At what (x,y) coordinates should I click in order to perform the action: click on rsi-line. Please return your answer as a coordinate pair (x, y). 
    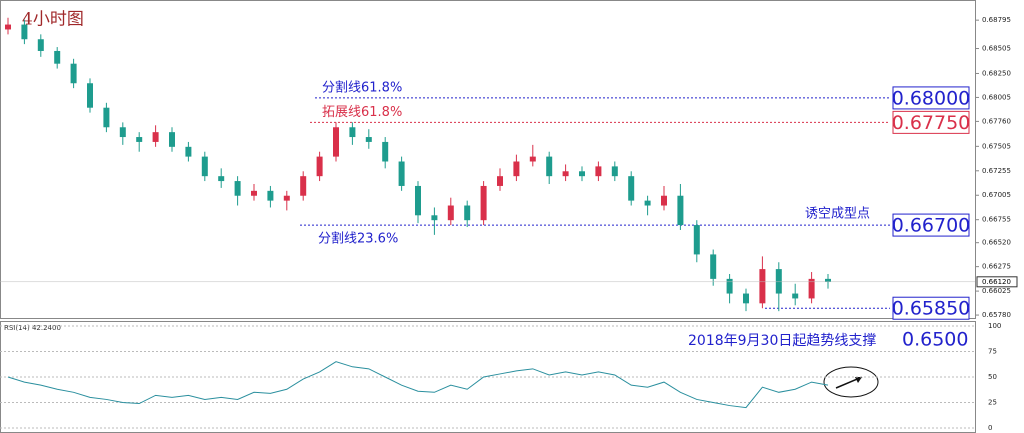
    Looking at the image, I should click on (418, 385).